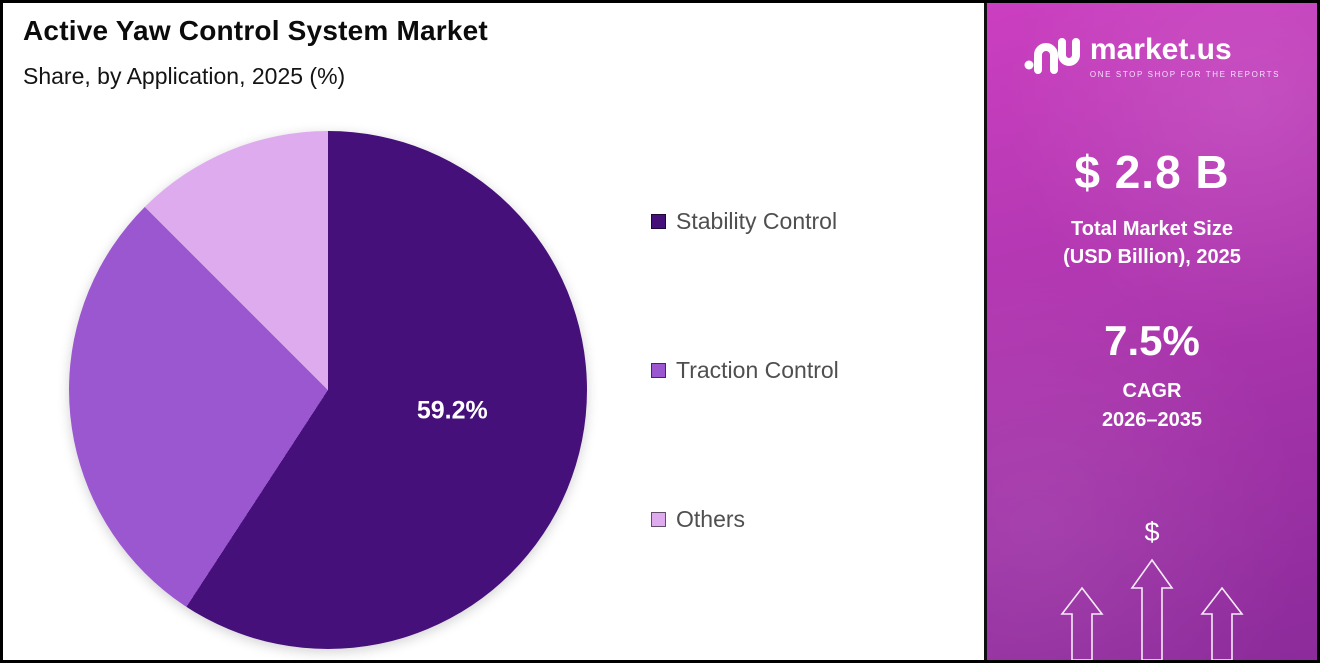 The width and height of the screenshot is (1320, 663). Describe the element at coordinates (1152, 532) in the screenshot. I see `dollar-icon: $` at that location.